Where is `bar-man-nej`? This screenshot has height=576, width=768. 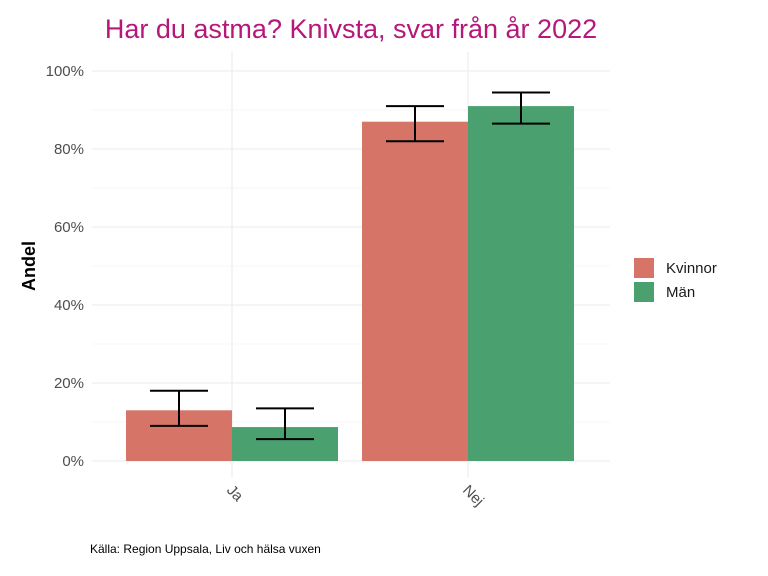 bar-man-nej is located at coordinates (521, 283).